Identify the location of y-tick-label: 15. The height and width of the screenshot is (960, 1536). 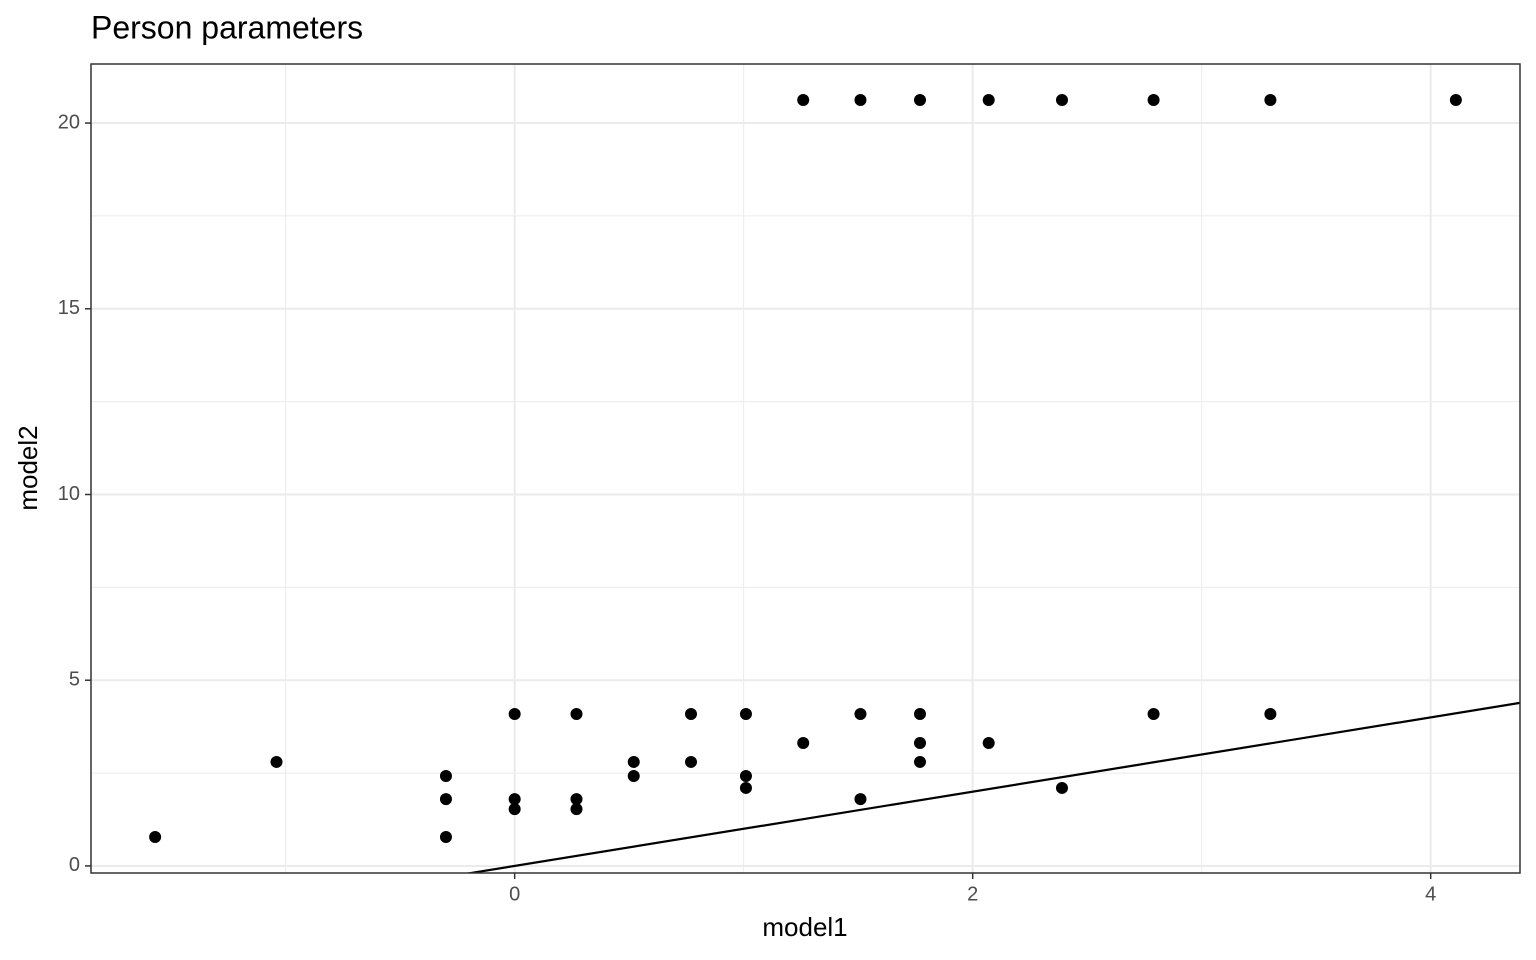
(69, 308).